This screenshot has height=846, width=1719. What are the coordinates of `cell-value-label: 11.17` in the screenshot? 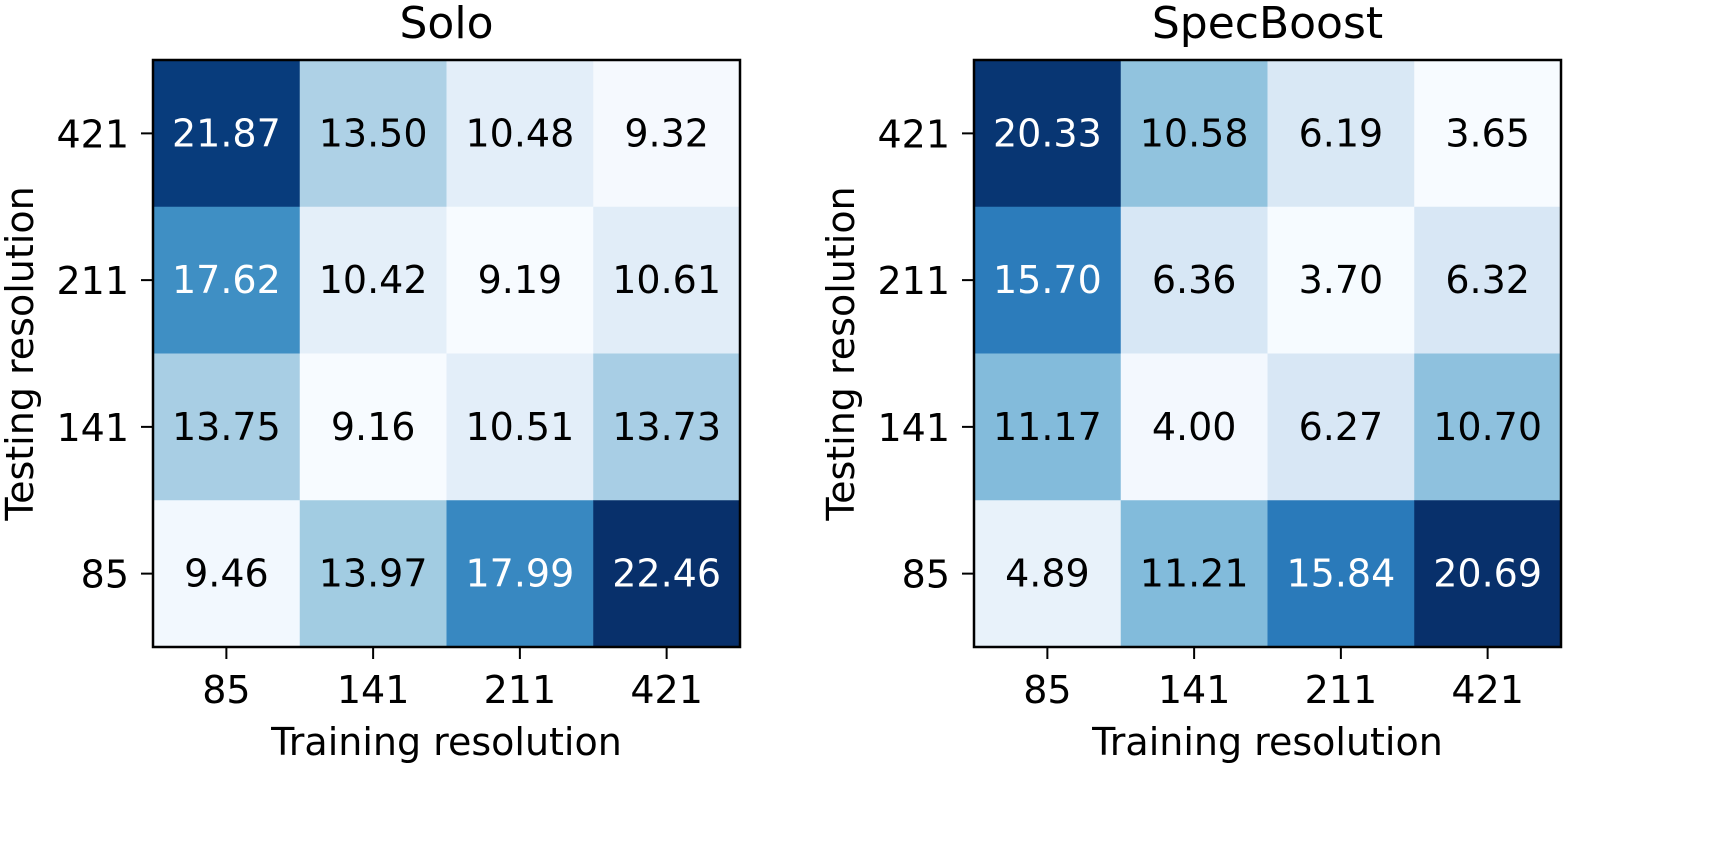 It's located at (1047, 427).